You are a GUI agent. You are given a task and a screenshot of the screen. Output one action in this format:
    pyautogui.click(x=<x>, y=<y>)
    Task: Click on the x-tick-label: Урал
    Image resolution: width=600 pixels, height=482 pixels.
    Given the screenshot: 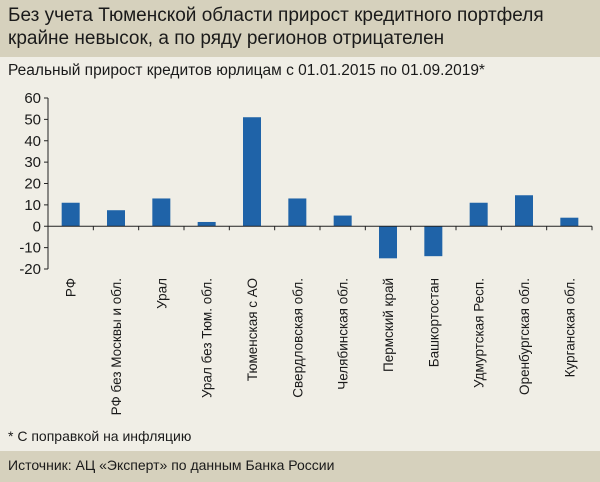 What is the action you would take?
    pyautogui.click(x=161, y=293)
    